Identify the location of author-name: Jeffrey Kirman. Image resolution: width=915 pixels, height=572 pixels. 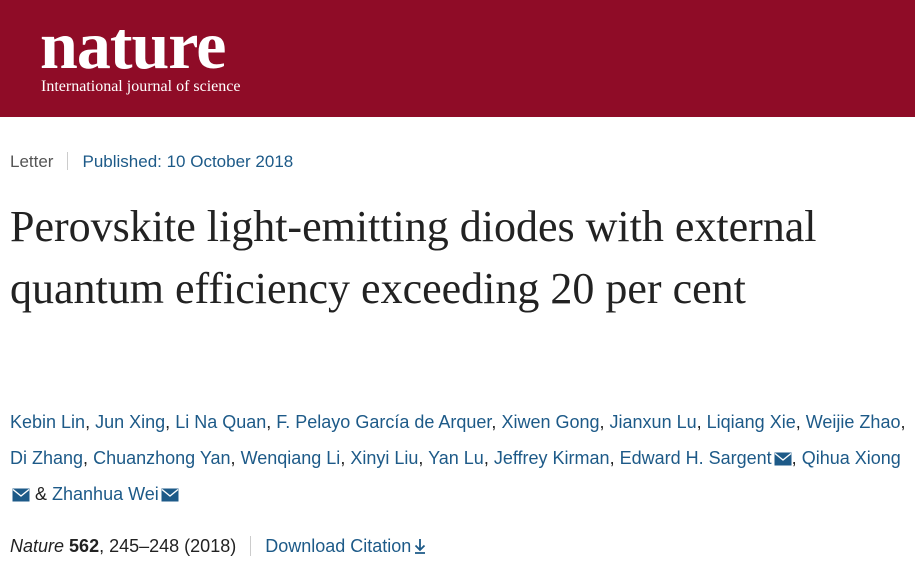
(551, 458).